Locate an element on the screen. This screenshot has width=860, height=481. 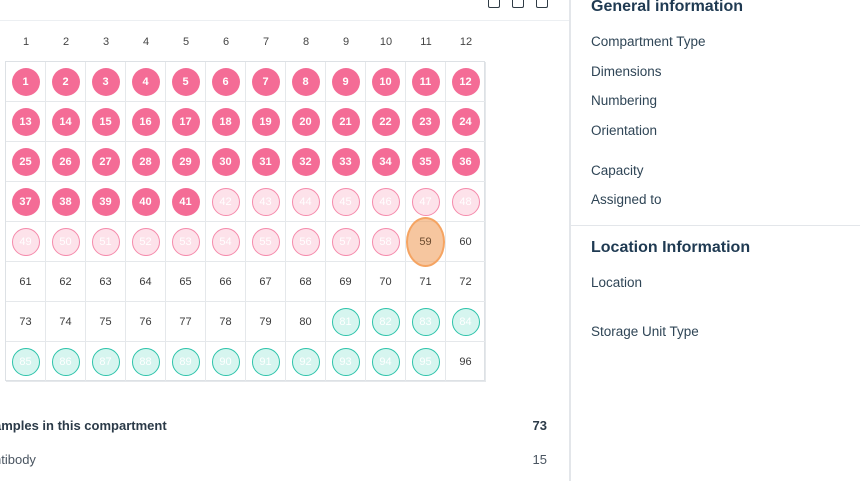
well-cell: 65 is located at coordinates (186, 282).